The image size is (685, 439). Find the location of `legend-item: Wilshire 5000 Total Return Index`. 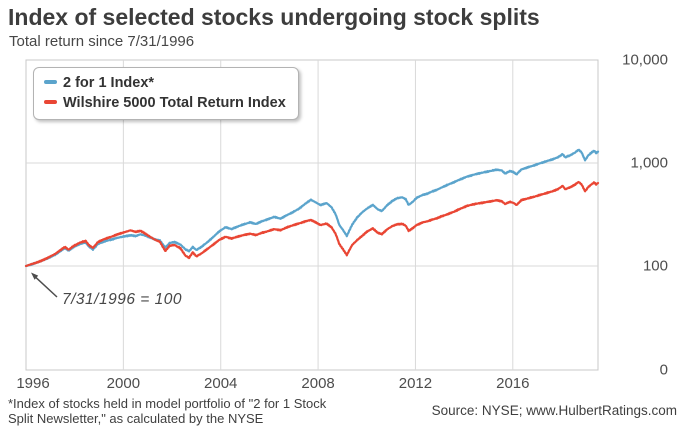

legend-item: Wilshire 5000 Total Return Index is located at coordinates (165, 103).